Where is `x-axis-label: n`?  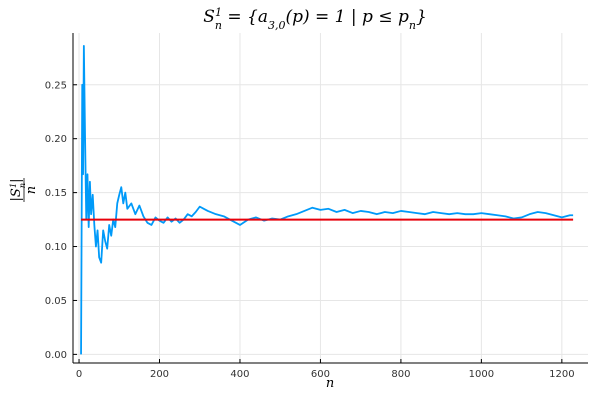 x-axis-label: n is located at coordinates (330, 383).